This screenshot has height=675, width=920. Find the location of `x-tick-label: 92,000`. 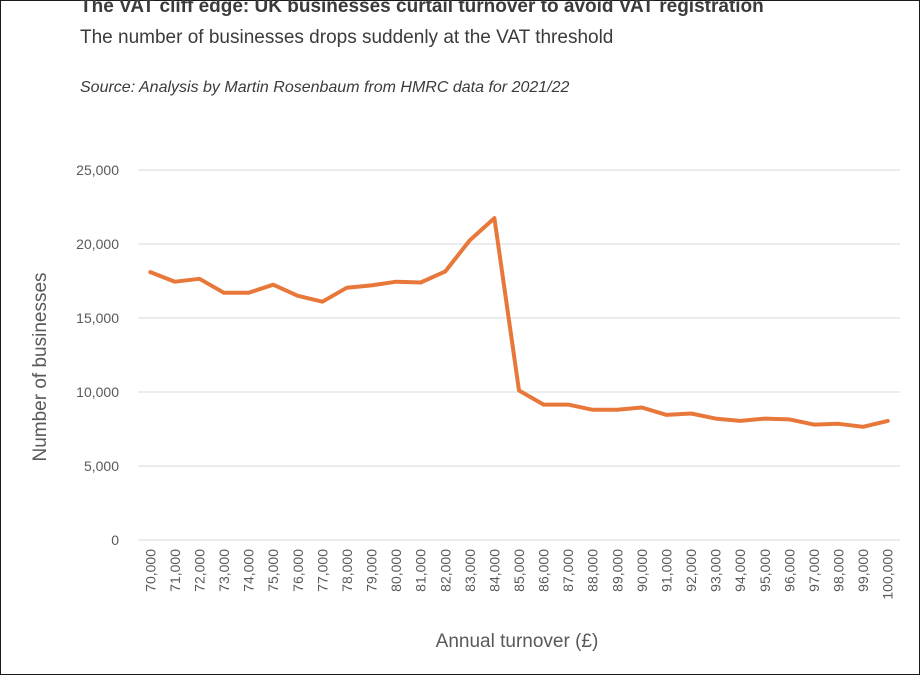

x-tick-label: 92,000 is located at coordinates (691, 570).